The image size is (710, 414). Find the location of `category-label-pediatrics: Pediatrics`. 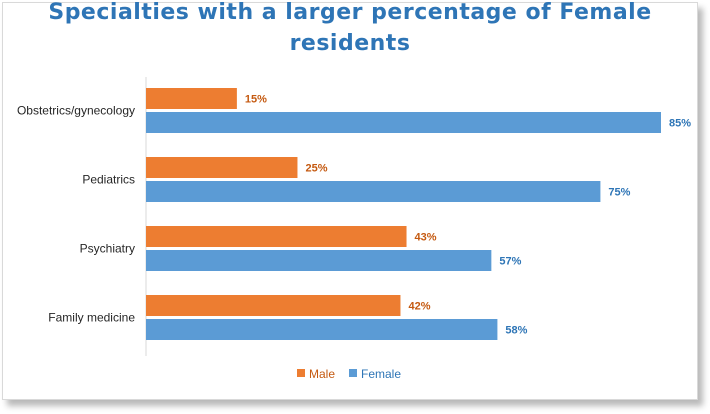

category-label-pediatrics: Pediatrics is located at coordinates (108, 180).